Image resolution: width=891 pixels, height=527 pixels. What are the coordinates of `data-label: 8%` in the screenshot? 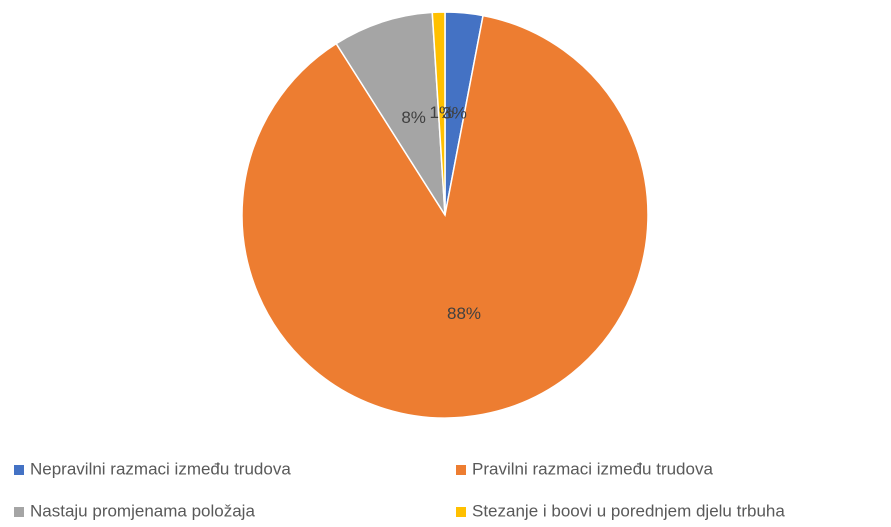 It's located at (413, 117).